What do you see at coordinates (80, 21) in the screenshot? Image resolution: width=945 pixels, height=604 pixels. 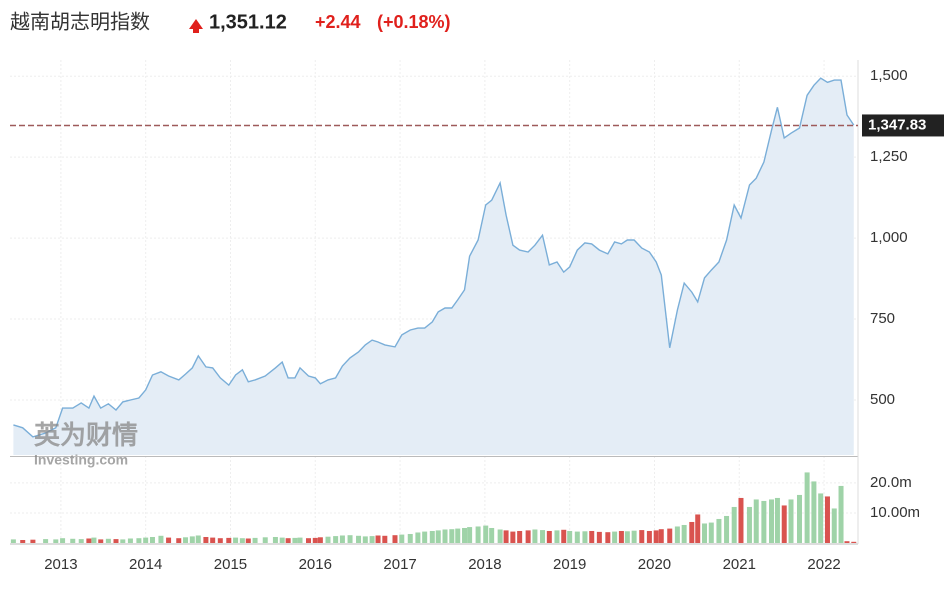 I see `index-title: 越南胡志明指数` at bounding box center [80, 21].